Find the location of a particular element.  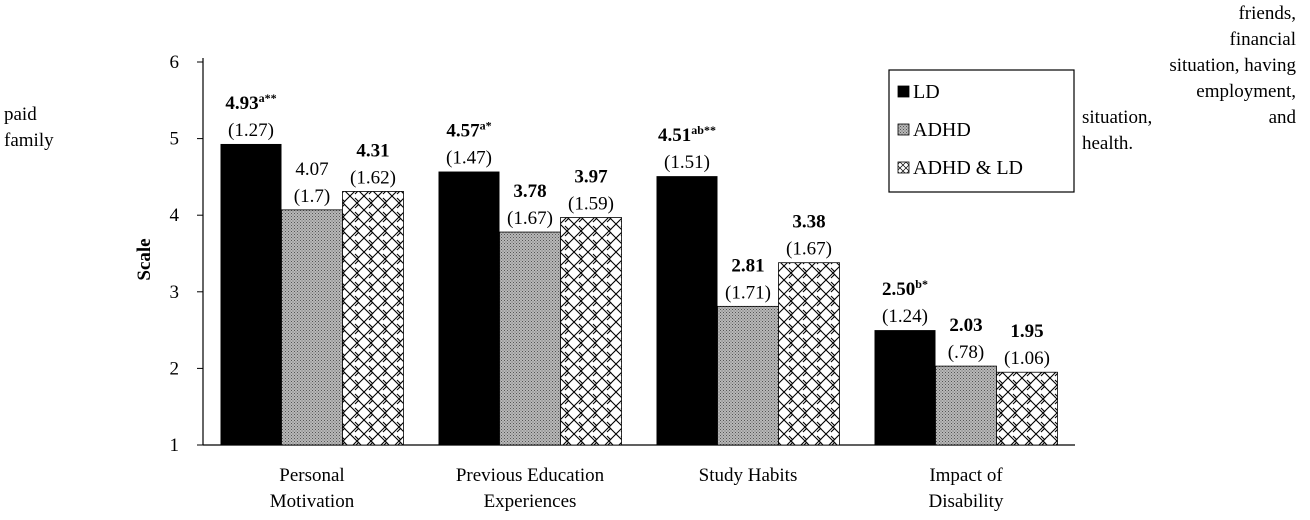

data-label-number: 4.31 is located at coordinates (372, 150).